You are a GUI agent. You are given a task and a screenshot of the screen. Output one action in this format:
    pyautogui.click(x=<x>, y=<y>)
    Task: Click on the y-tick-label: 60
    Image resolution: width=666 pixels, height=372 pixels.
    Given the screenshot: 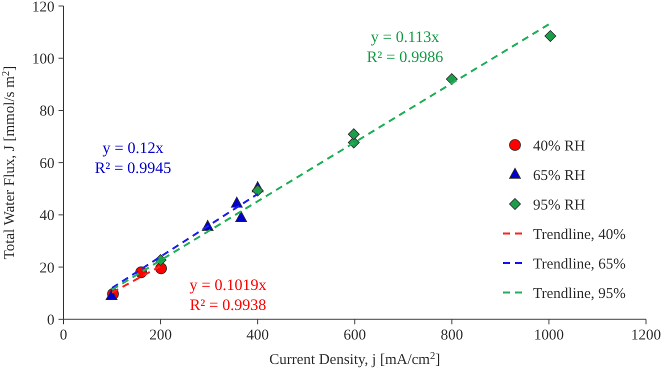 What is the action you would take?
    pyautogui.click(x=47, y=164)
    